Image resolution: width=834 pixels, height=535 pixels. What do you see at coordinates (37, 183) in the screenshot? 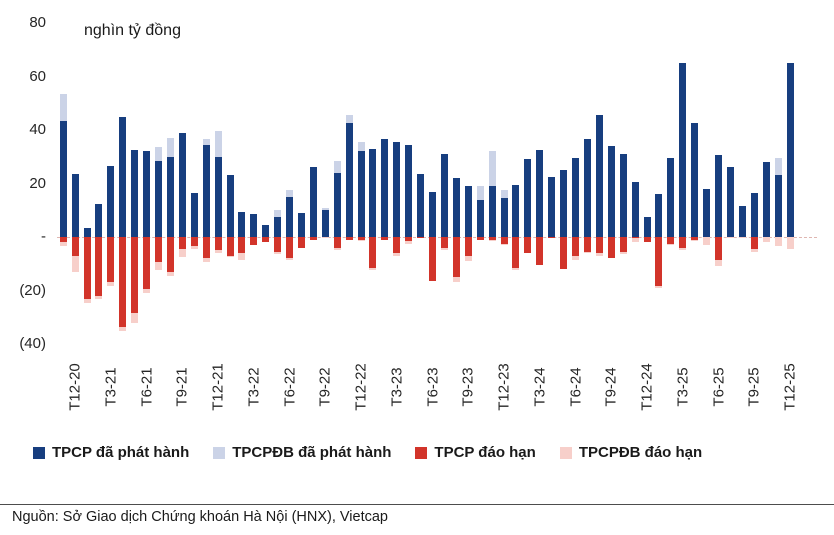
I see `y-axis-tick-label: 20` at bounding box center [37, 183].